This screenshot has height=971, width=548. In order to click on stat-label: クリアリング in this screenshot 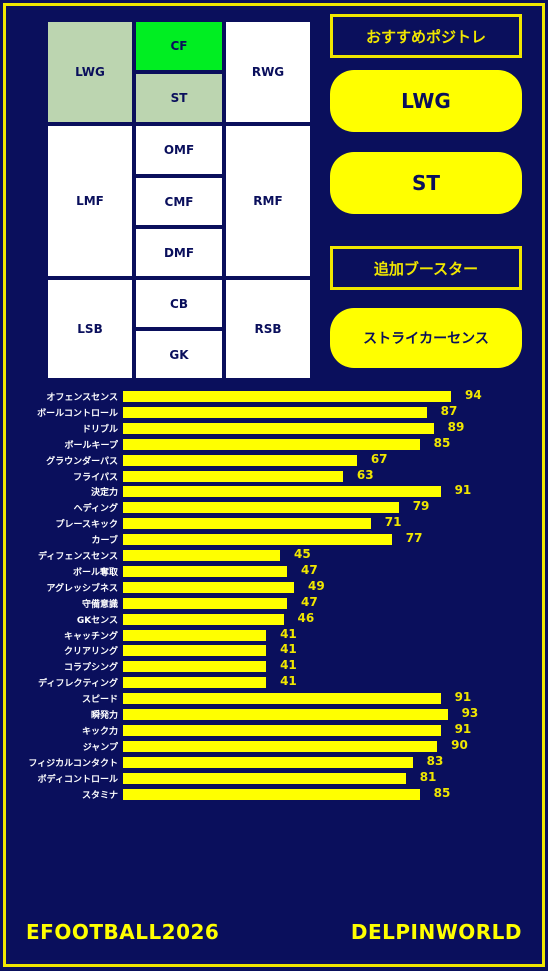, I will do `click(90, 652)`.